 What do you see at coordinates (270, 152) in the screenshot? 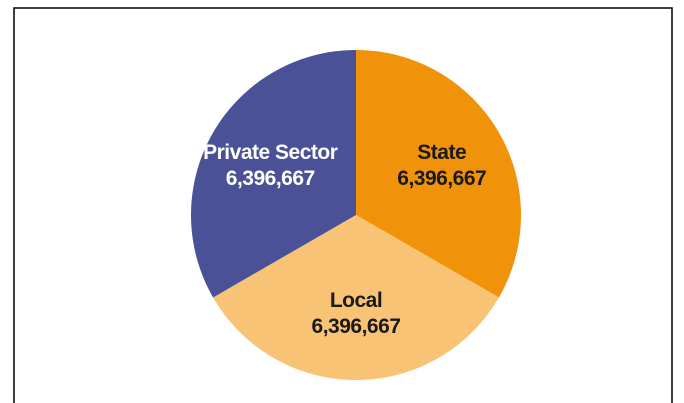
I see `slice-name: Private Sector` at bounding box center [270, 152].